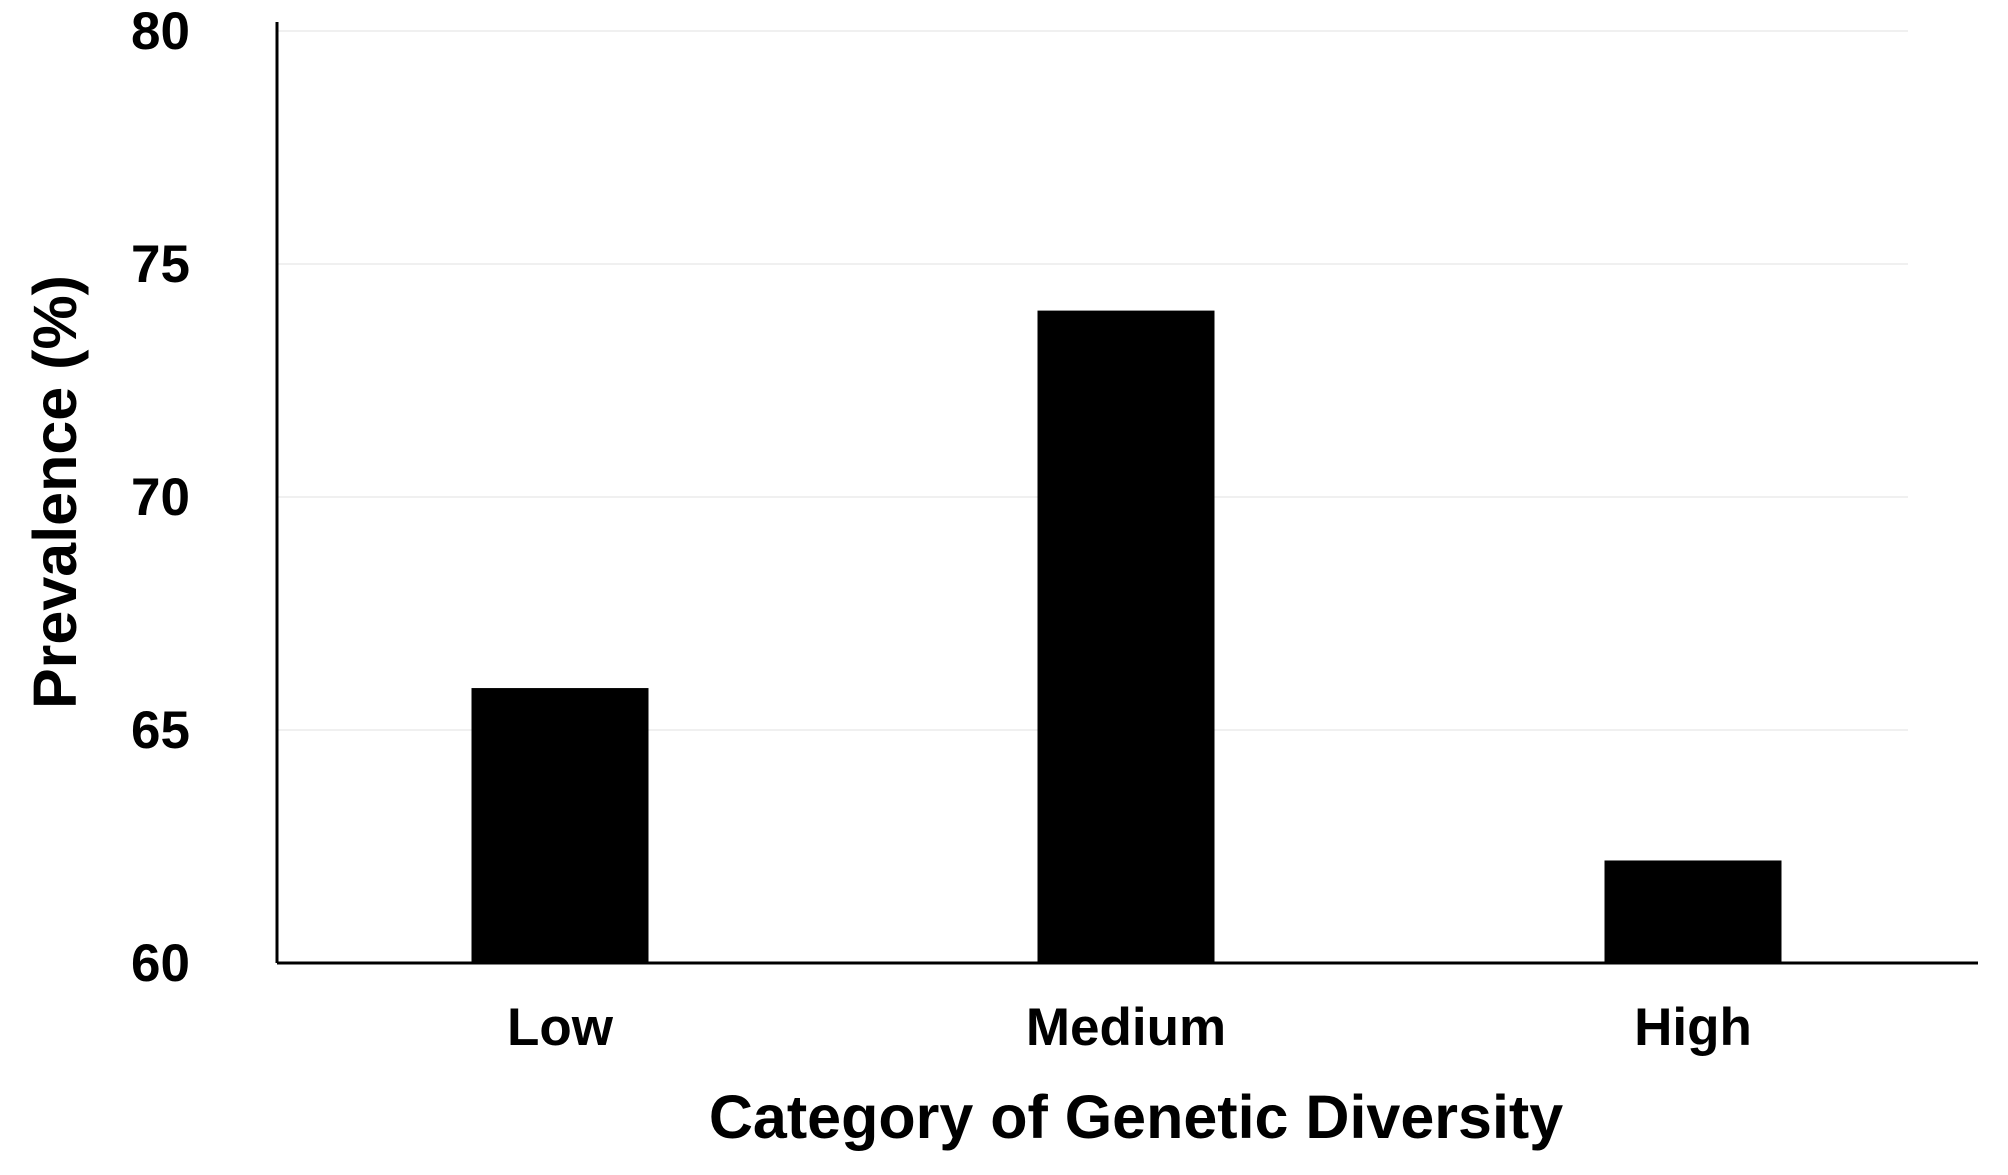 The width and height of the screenshot is (2008, 1175). I want to click on x-tick-labels: Low Medium High, so click(1129, 1027).